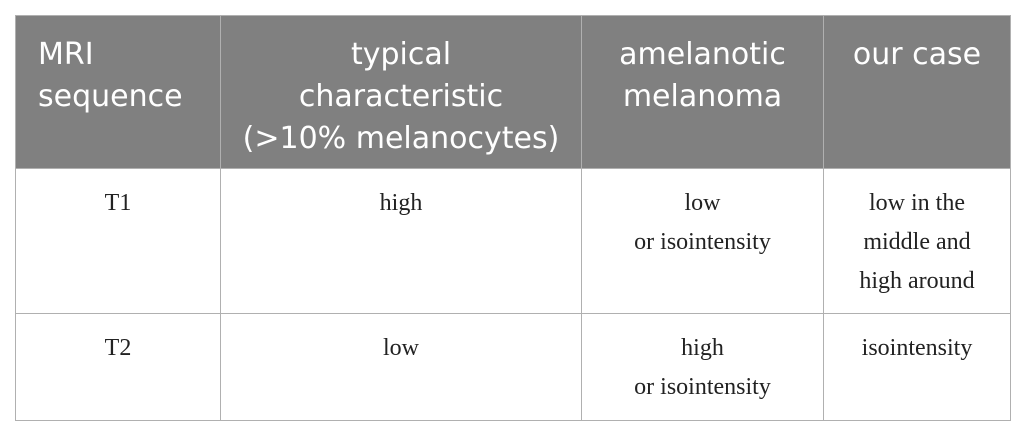  I want to click on cell-line: low in the, so click(917, 203).